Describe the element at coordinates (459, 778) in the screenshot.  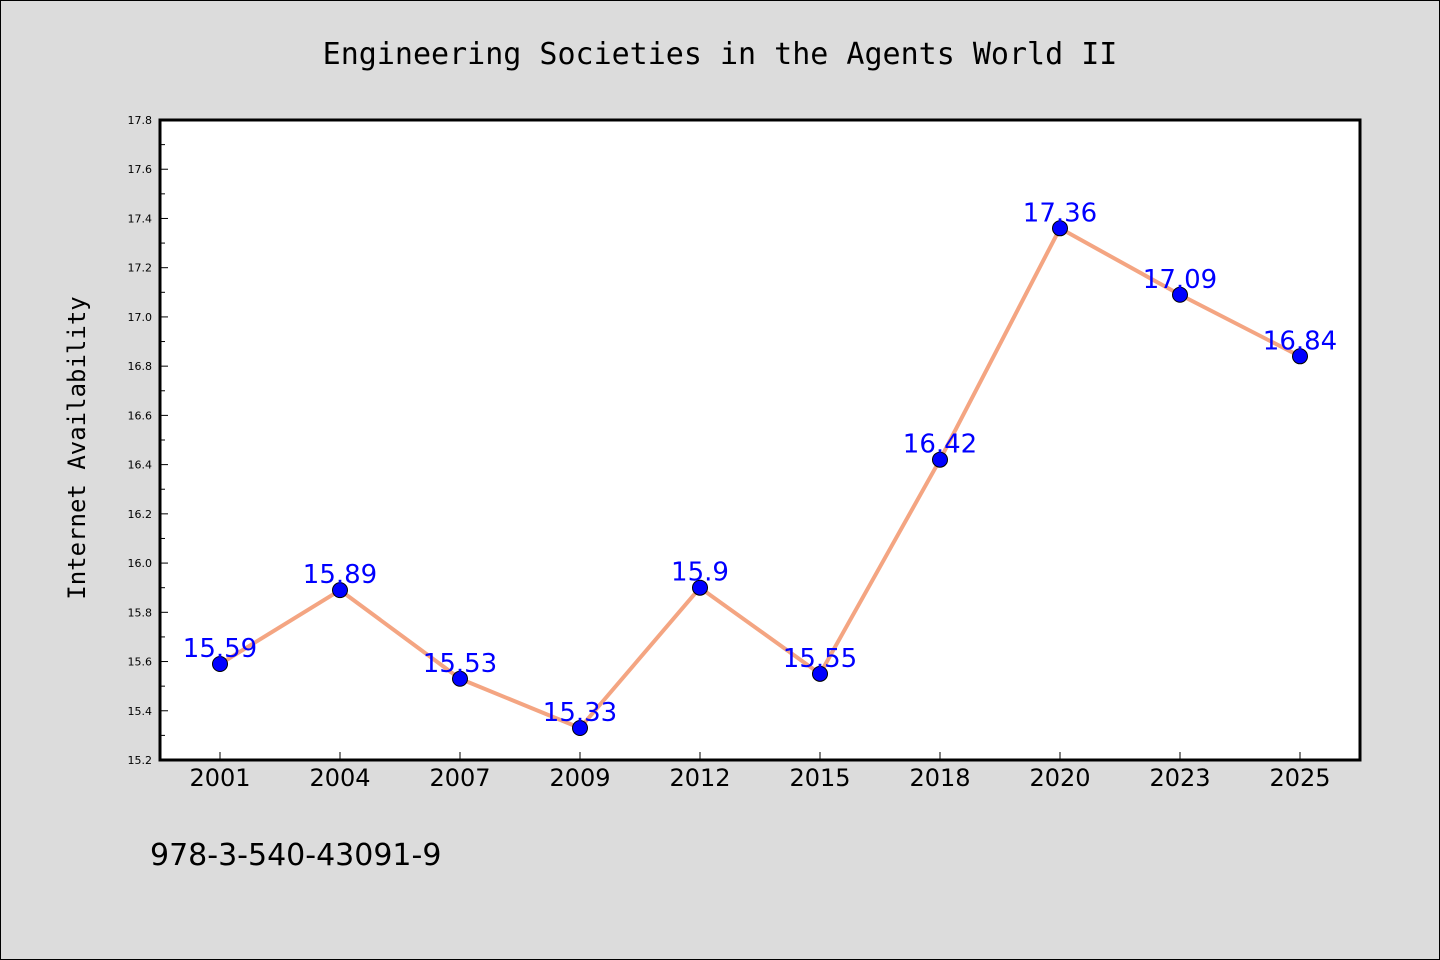
I see `x-tick-label: 2007` at that location.